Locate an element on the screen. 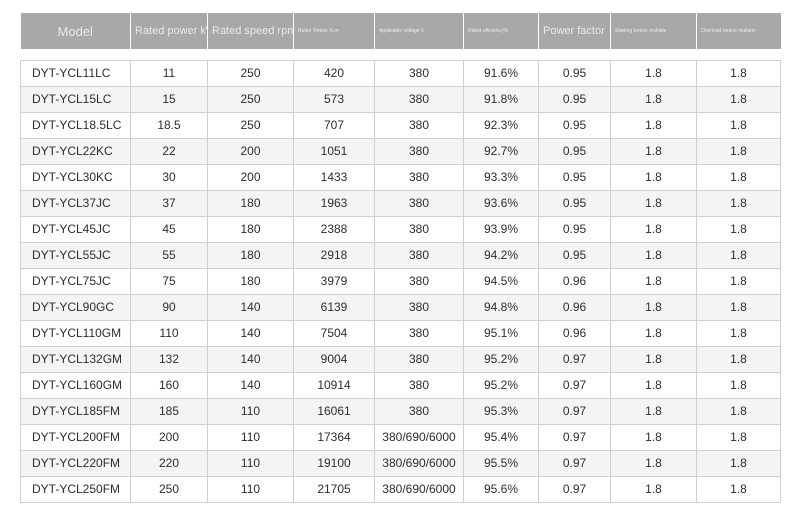  cell-rated-efficiency: 91.6% is located at coordinates (501, 73).